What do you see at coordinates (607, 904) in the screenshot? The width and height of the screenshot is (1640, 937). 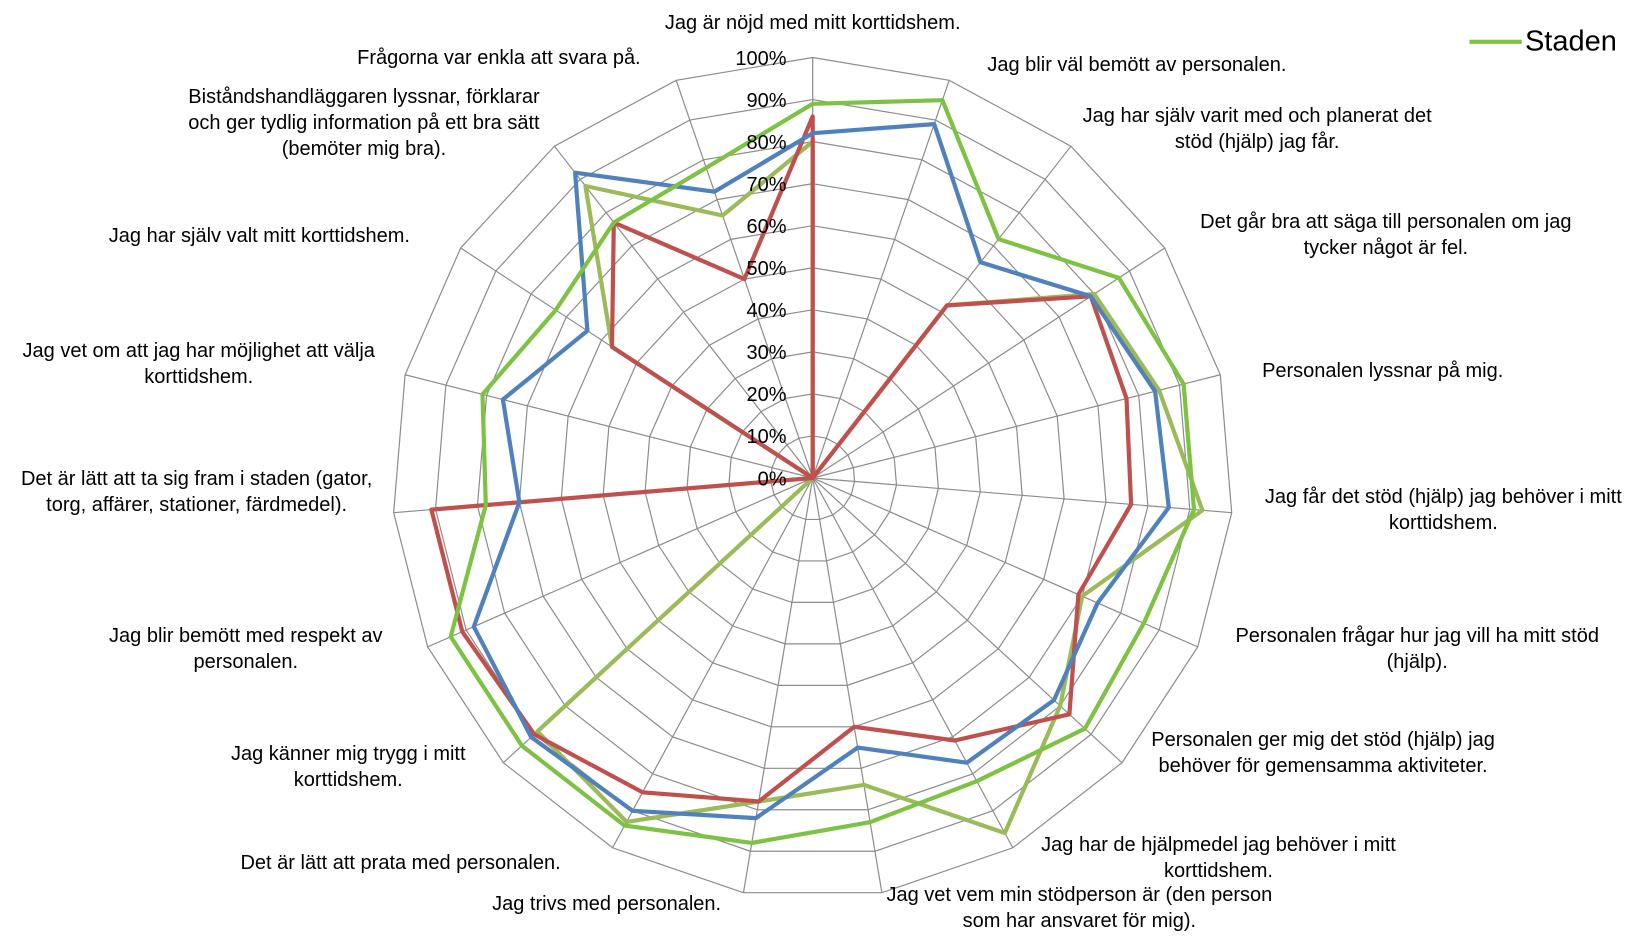 I see `category-label: Jag trivs med personalen.` at bounding box center [607, 904].